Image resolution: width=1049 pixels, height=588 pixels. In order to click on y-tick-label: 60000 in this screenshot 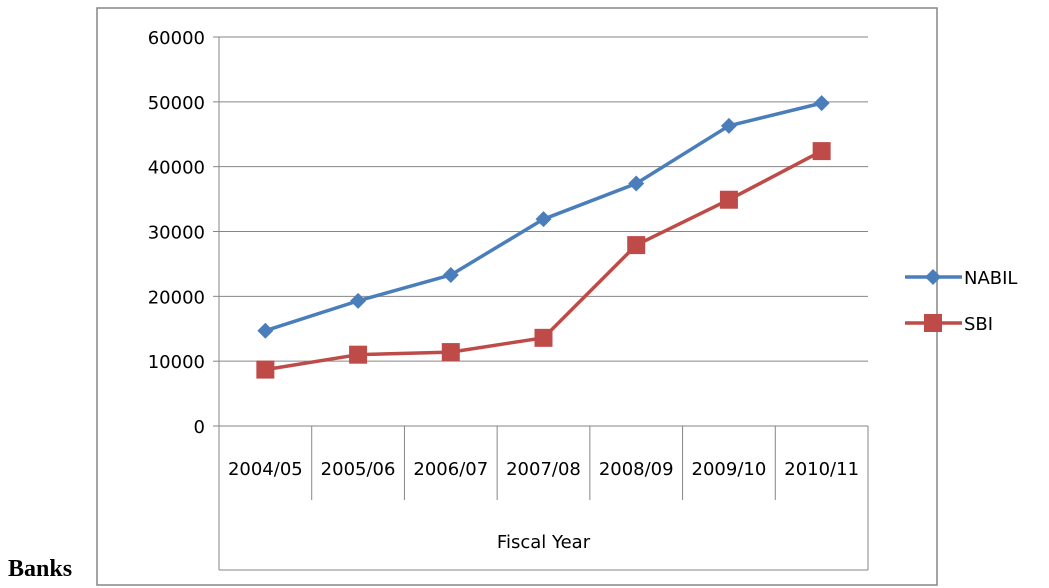, I will do `click(176, 38)`.